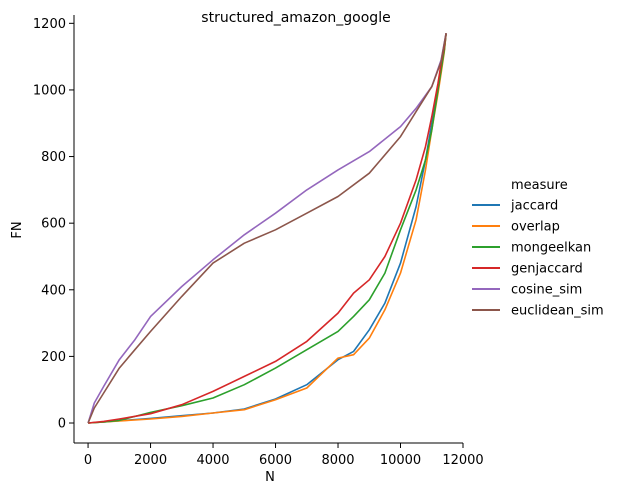 The image size is (623, 495). I want to click on y-tick-label: 600, so click(53, 224).